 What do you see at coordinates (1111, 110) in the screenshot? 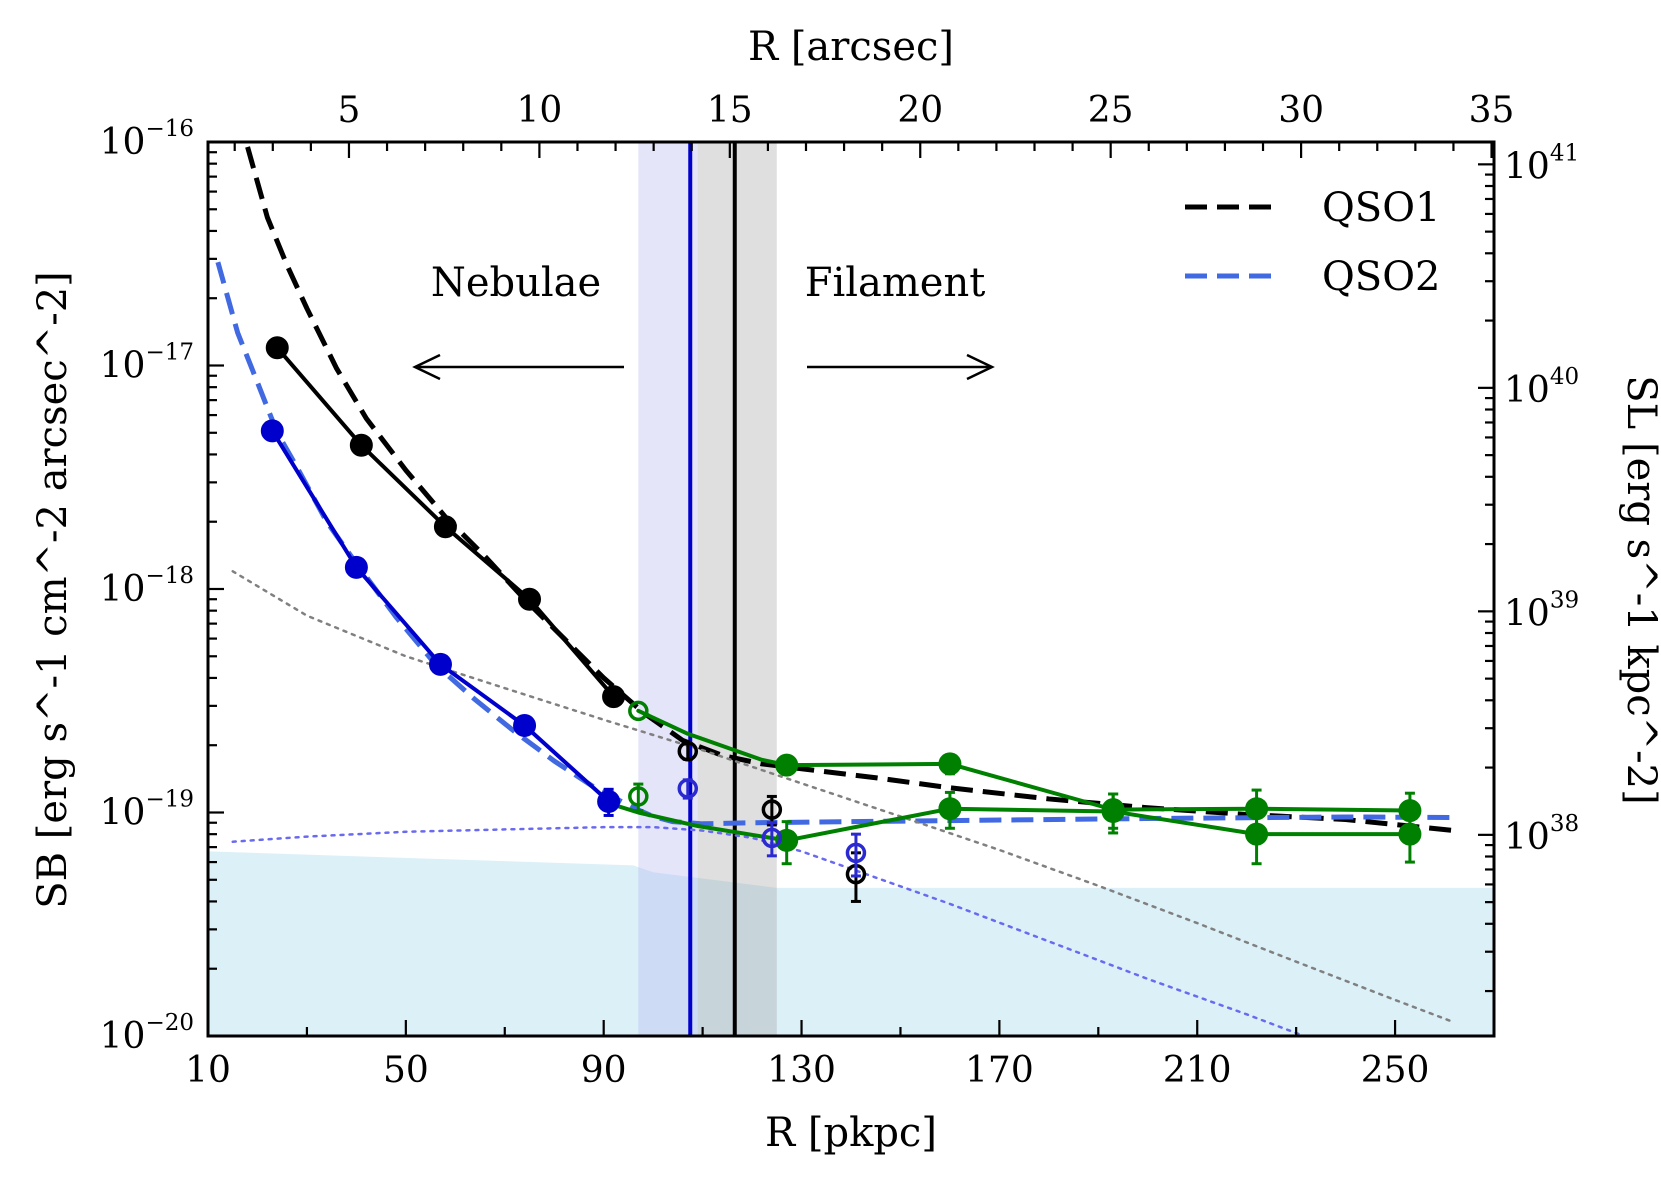
I see `top-tick-label-4: 25` at bounding box center [1111, 110].